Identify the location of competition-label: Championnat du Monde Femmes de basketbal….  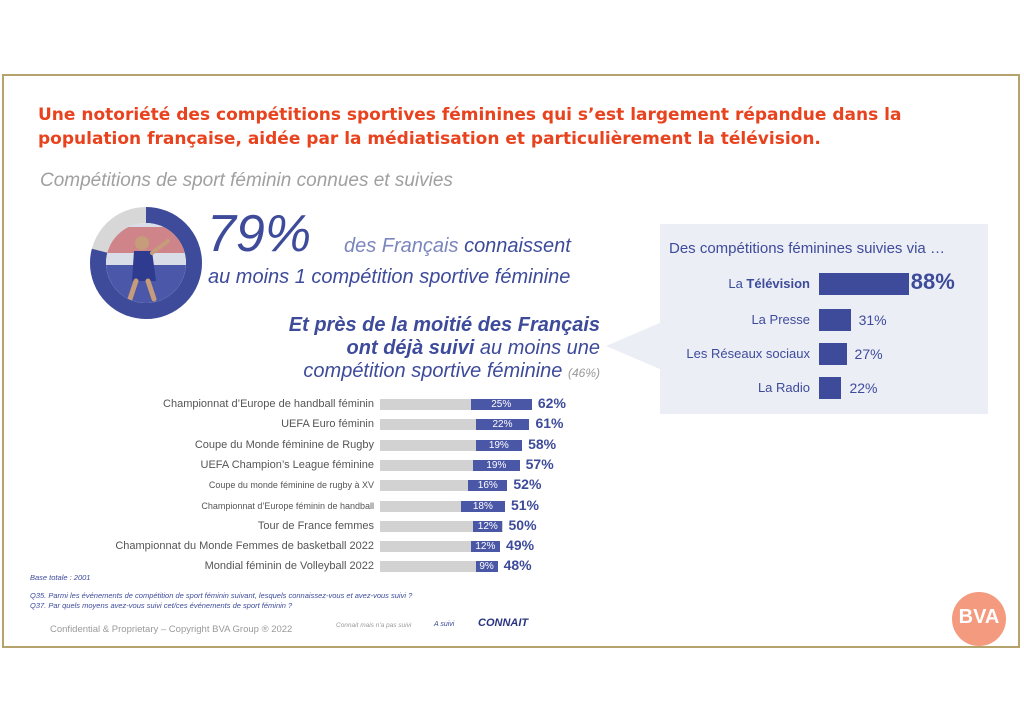
(244, 546).